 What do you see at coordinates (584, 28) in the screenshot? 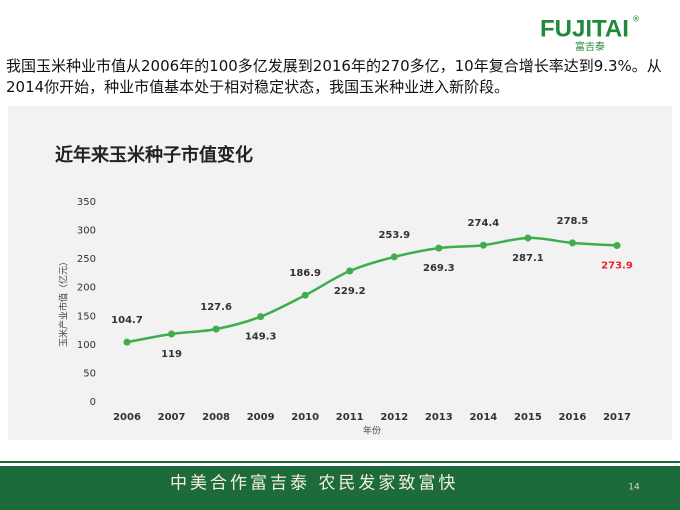
I see `logo-name: FUJITAI` at bounding box center [584, 28].